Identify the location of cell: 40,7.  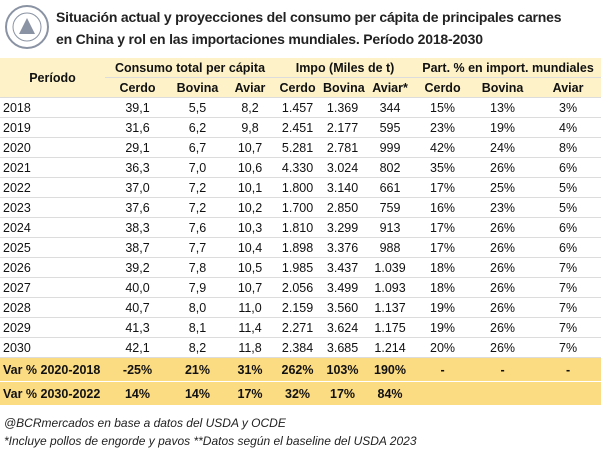
(137, 307).